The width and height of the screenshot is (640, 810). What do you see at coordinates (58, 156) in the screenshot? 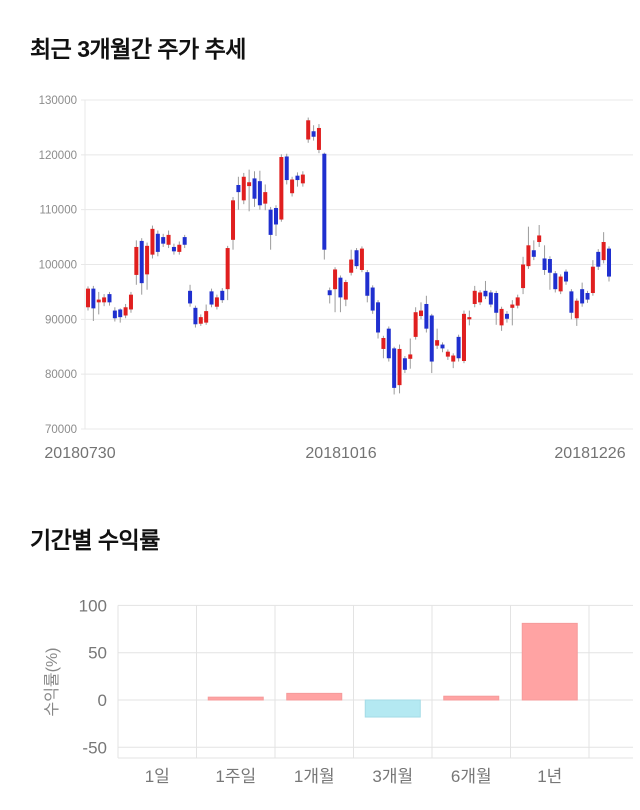
I see `svg-text: 120000` at bounding box center [58, 156].